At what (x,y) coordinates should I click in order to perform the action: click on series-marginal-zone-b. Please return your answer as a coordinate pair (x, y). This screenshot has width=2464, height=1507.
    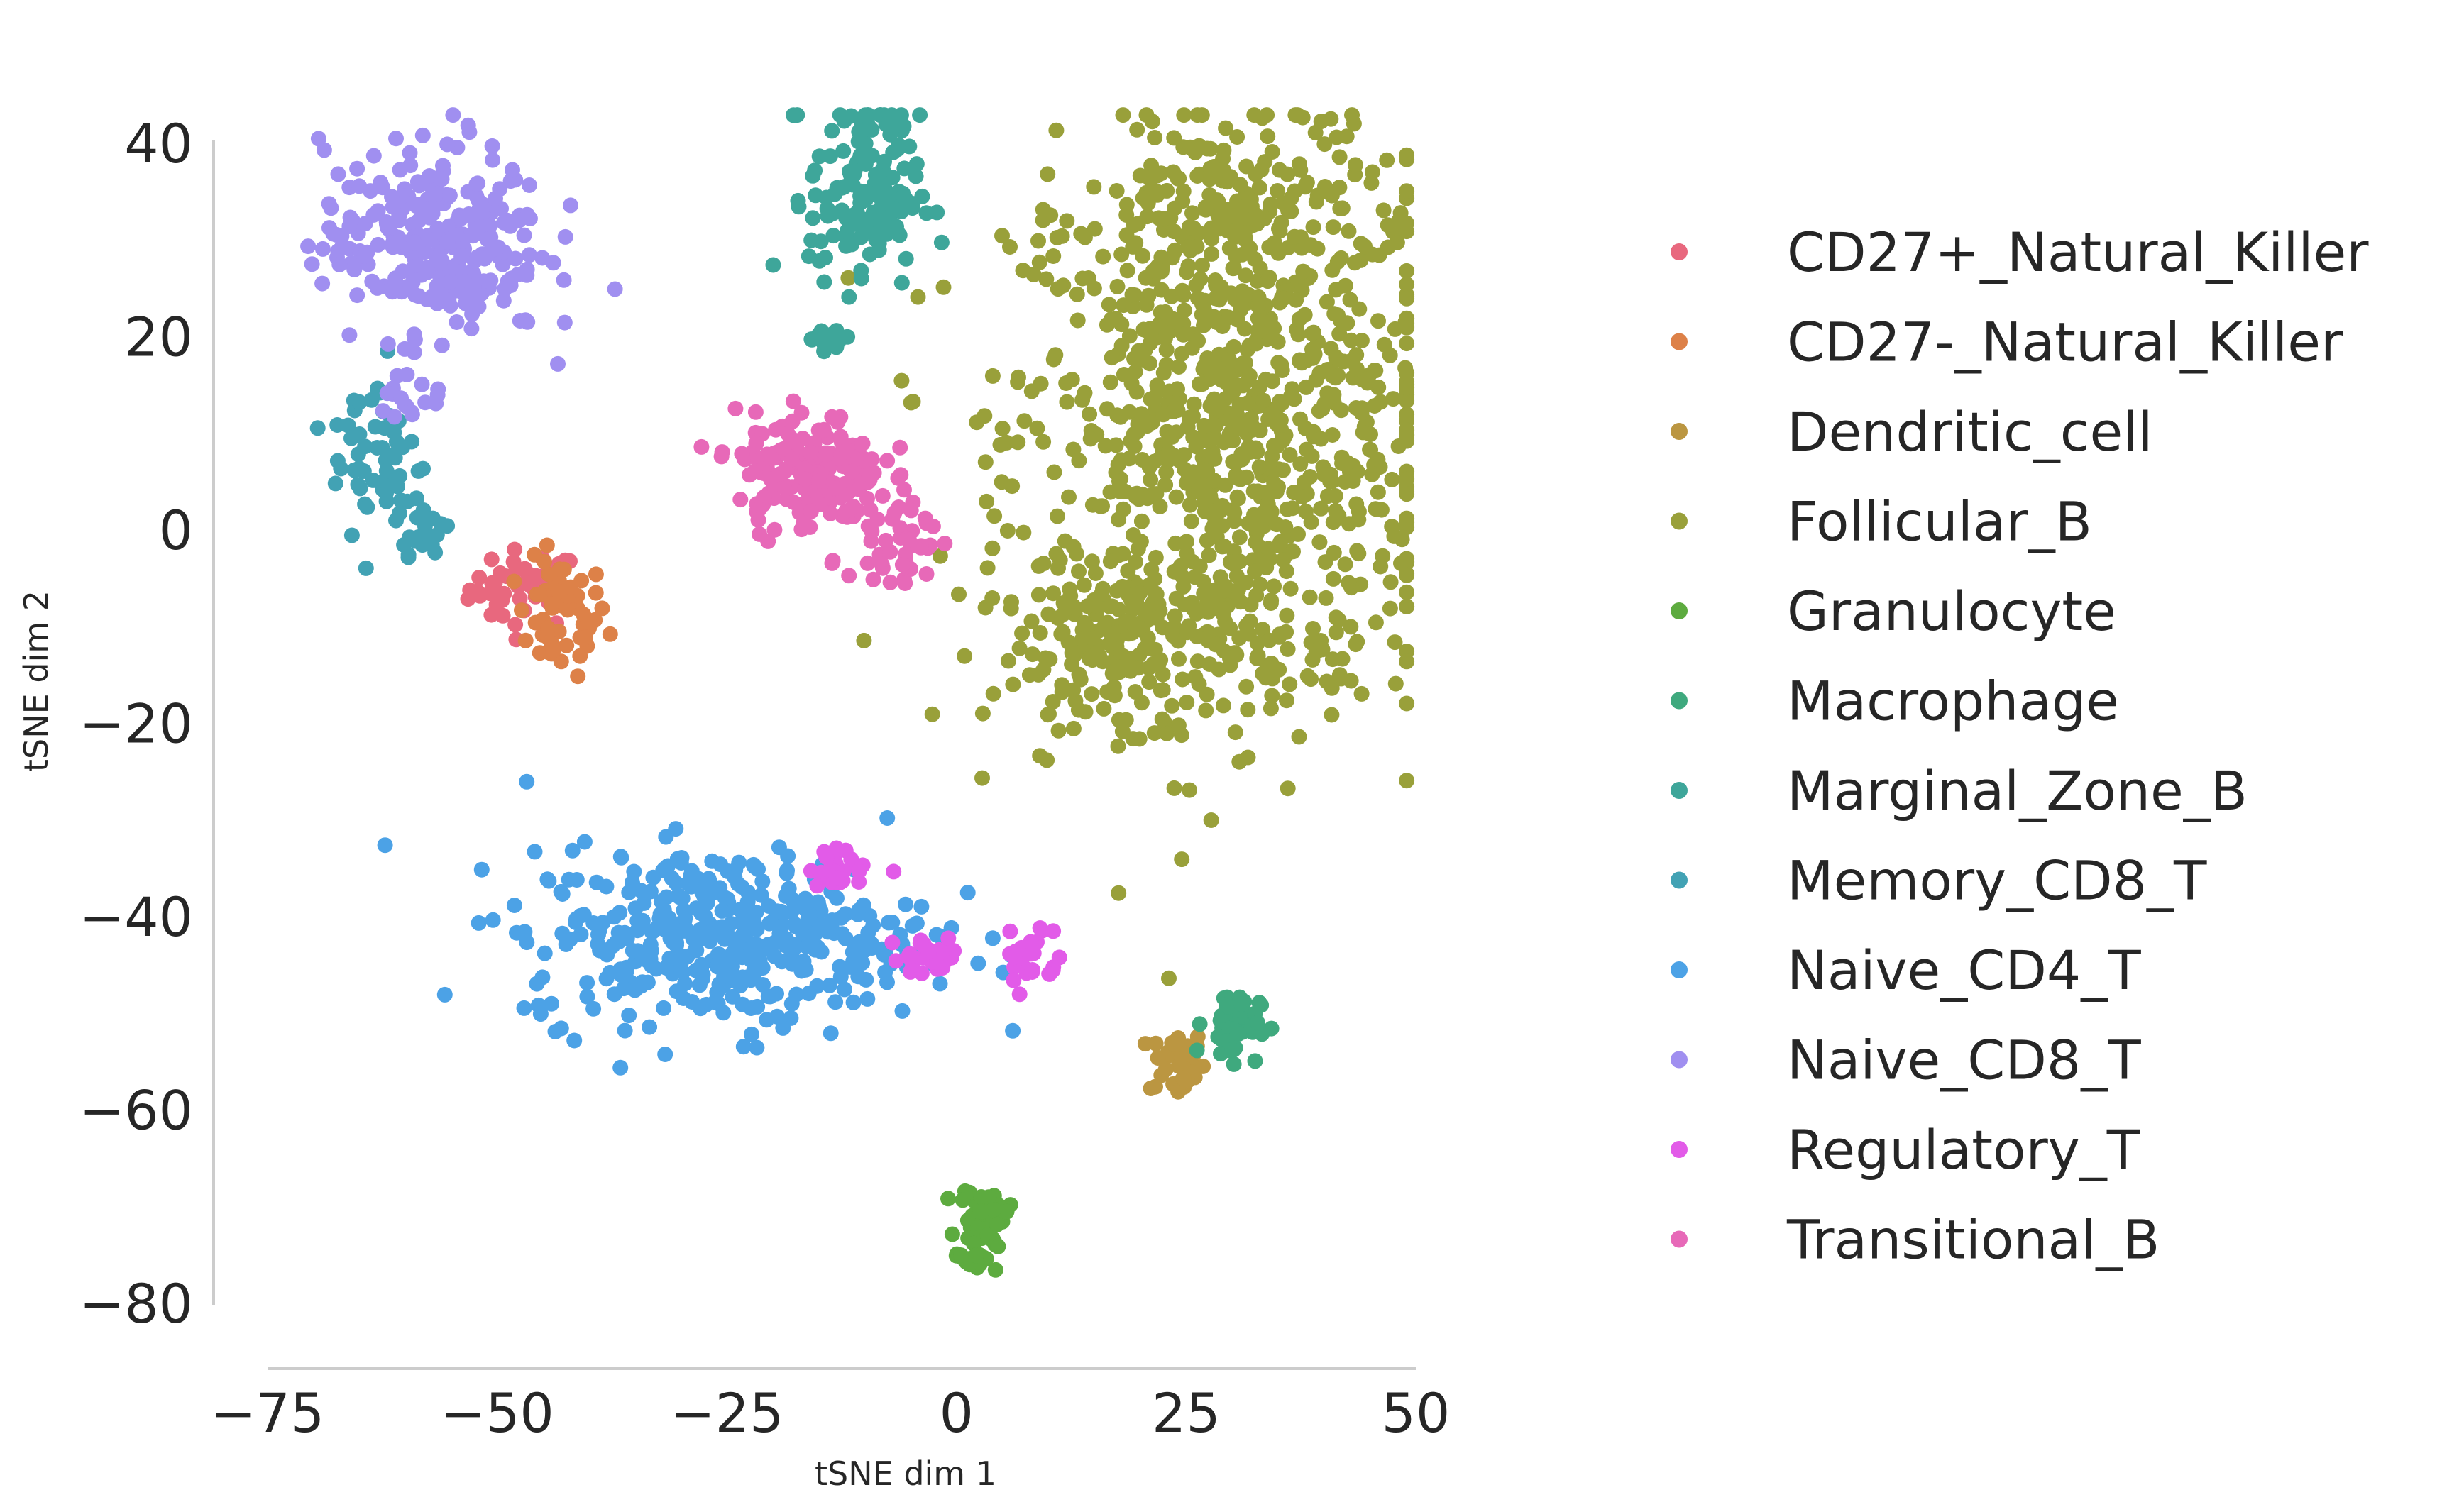
    Looking at the image, I should click on (857, 234).